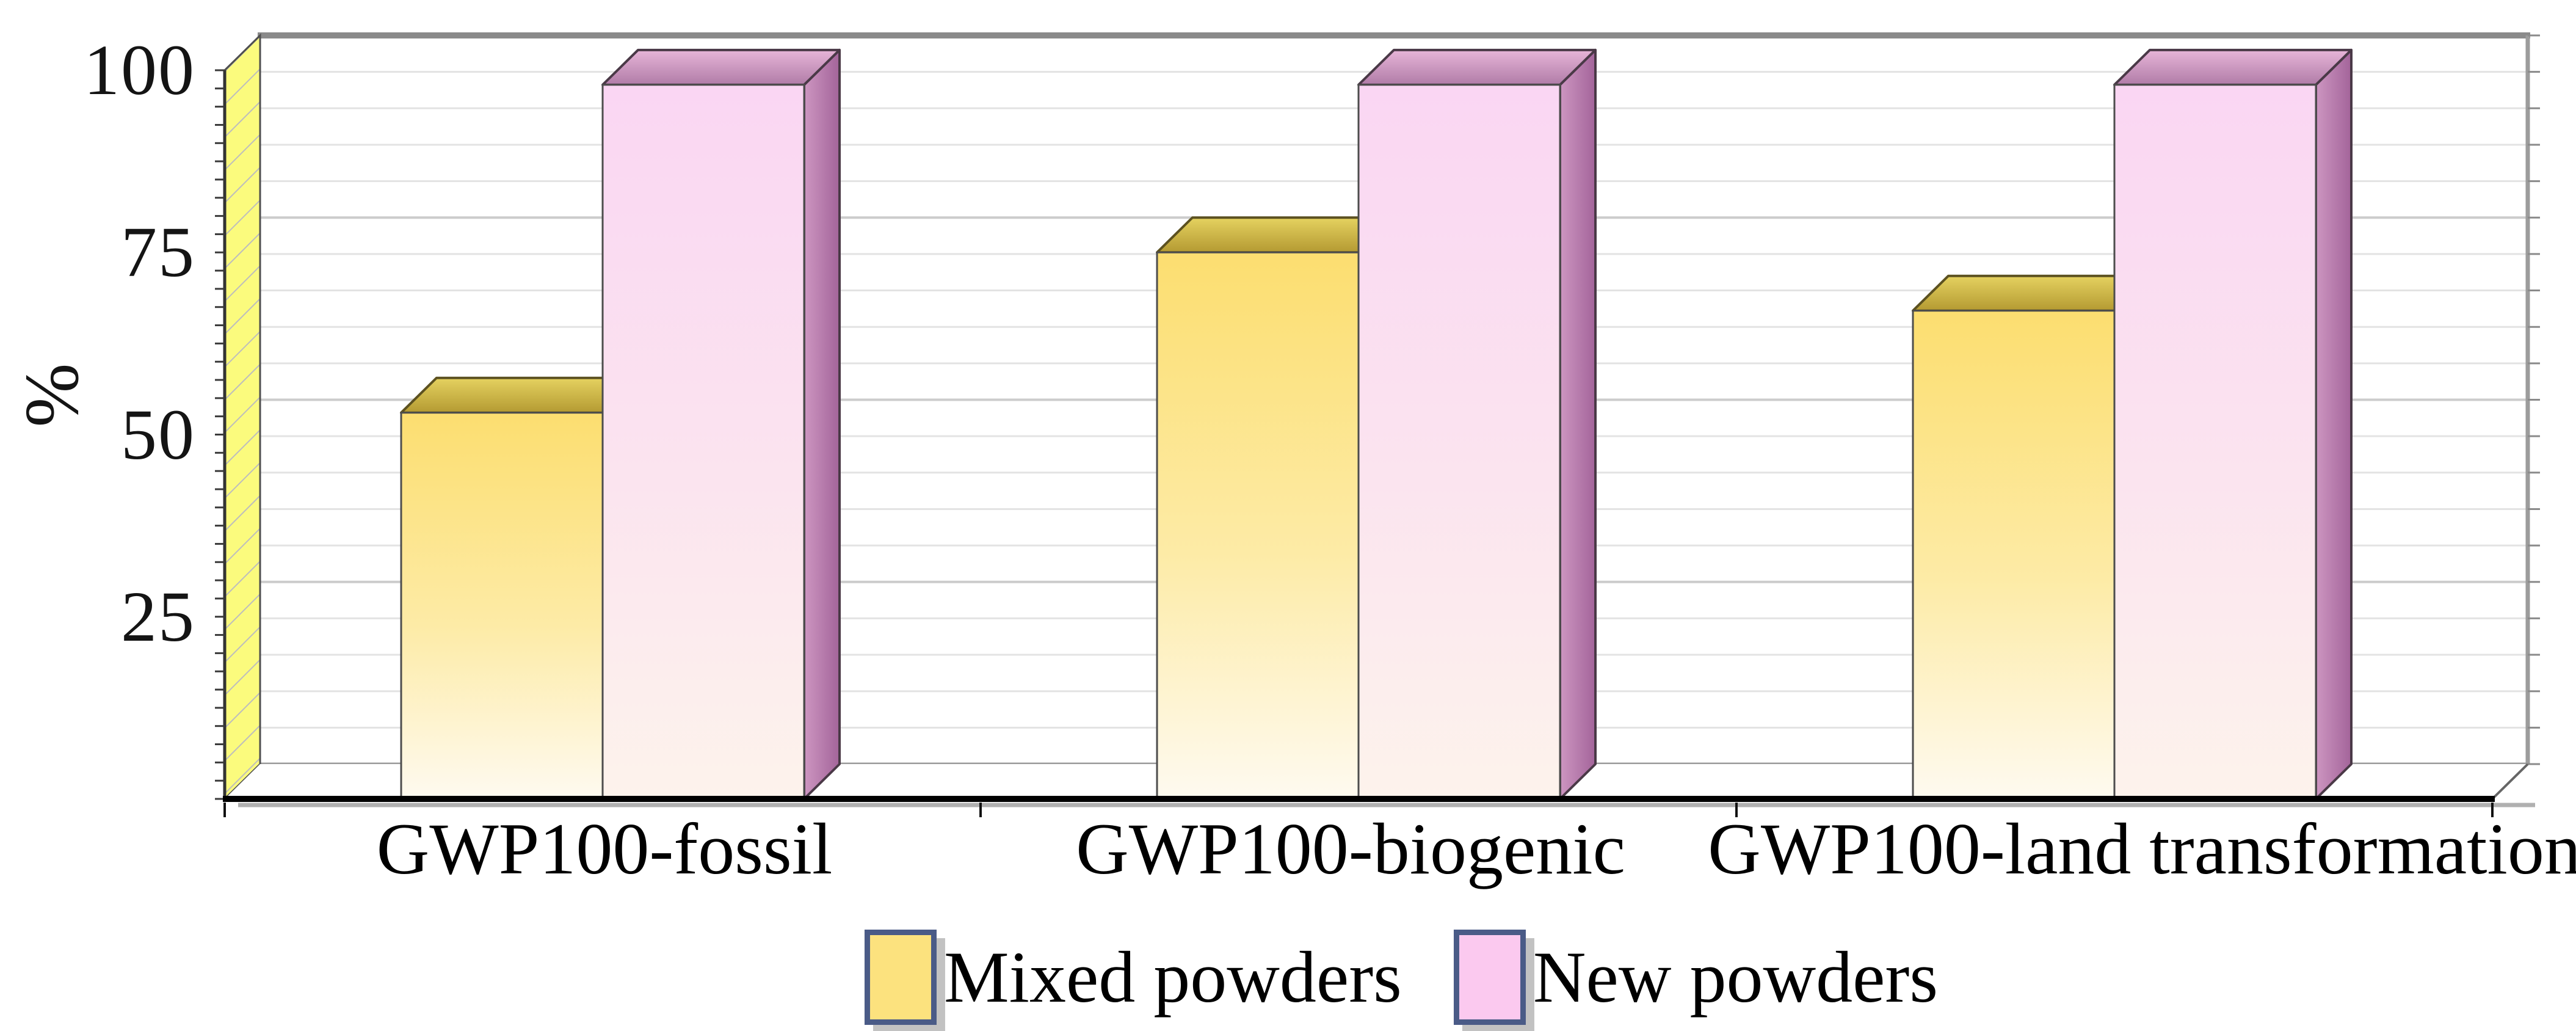 This screenshot has width=2576, height=1031. I want to click on floor-right-diagonal, so click(2510, 781).